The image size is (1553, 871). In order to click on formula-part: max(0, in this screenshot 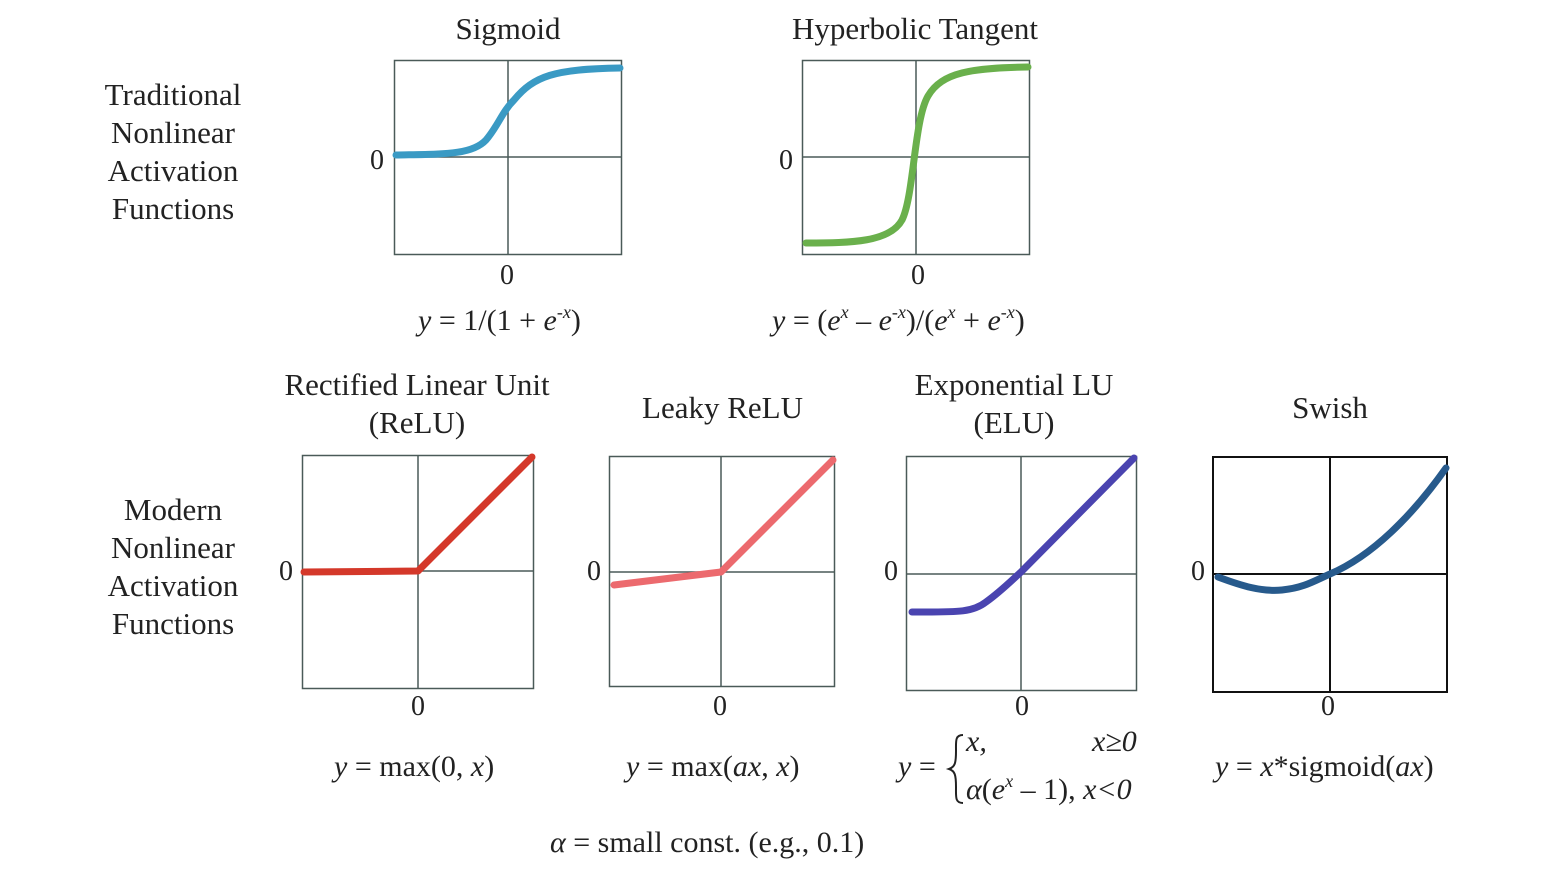, I will do `click(425, 766)`.